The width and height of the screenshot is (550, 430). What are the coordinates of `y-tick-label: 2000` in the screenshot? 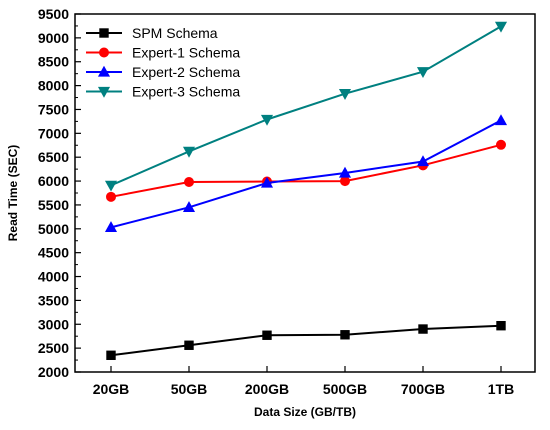 It's located at (53, 372).